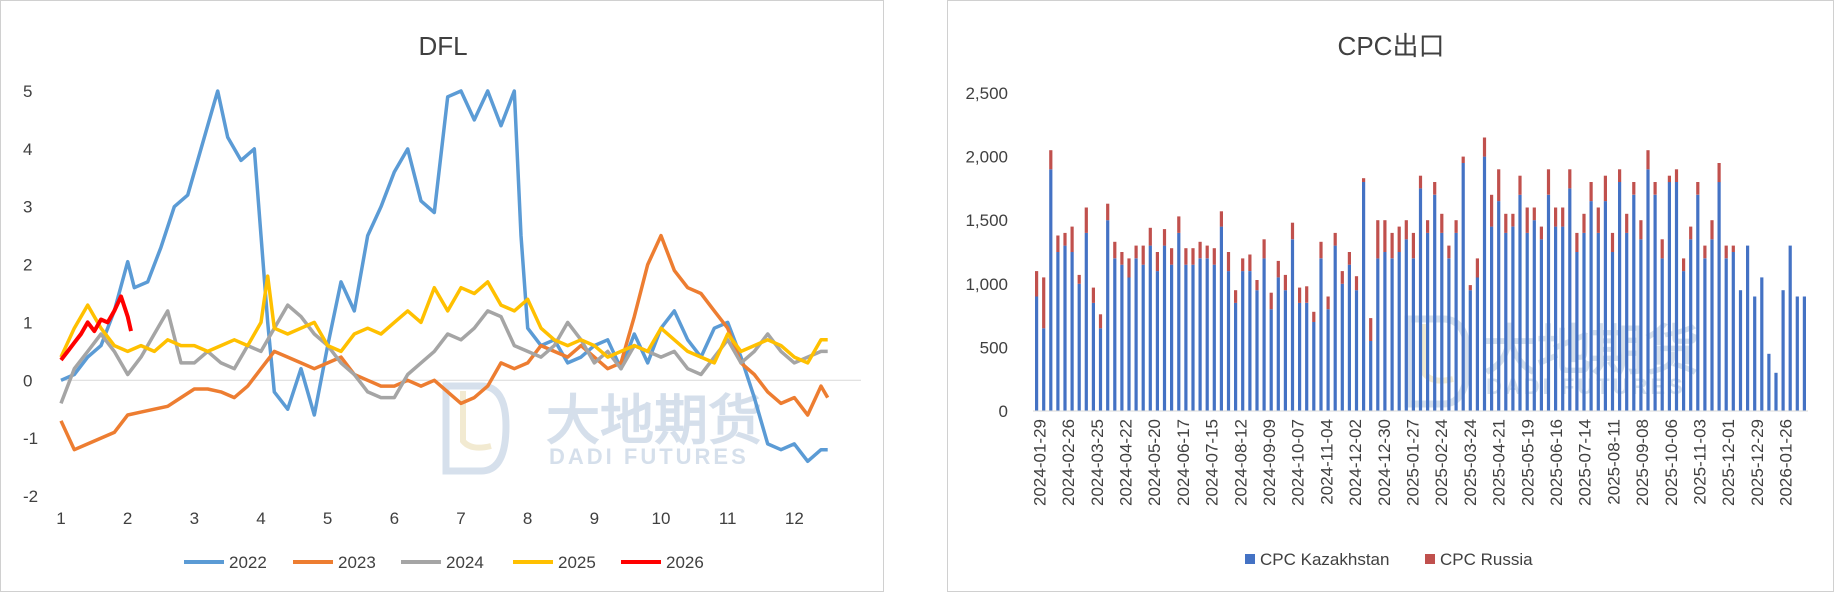 Image resolution: width=1834 pixels, height=593 pixels. I want to click on watermark-brand-en: DADI FUTURES, so click(649, 456).